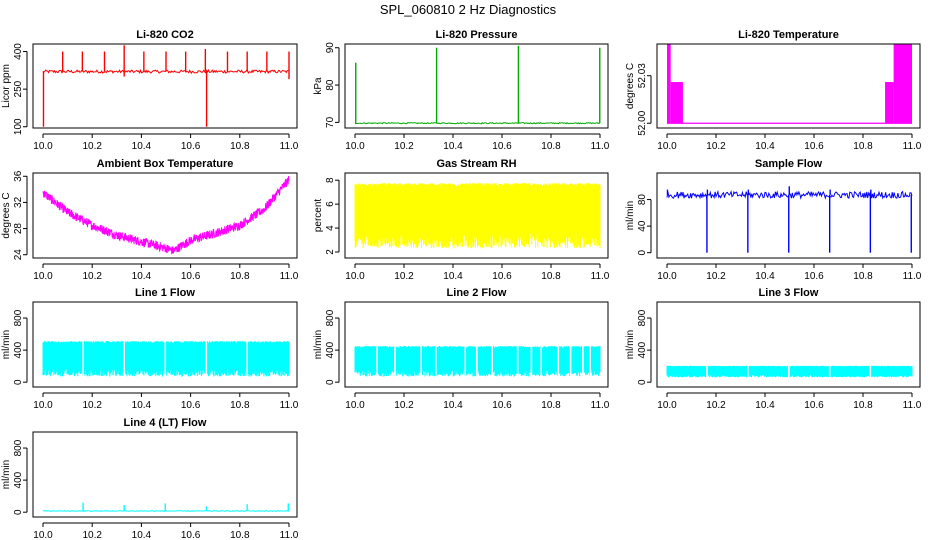 The height and width of the screenshot is (540, 936). Describe the element at coordinates (330, 180) in the screenshot. I see `y-tick-label: 8` at that location.